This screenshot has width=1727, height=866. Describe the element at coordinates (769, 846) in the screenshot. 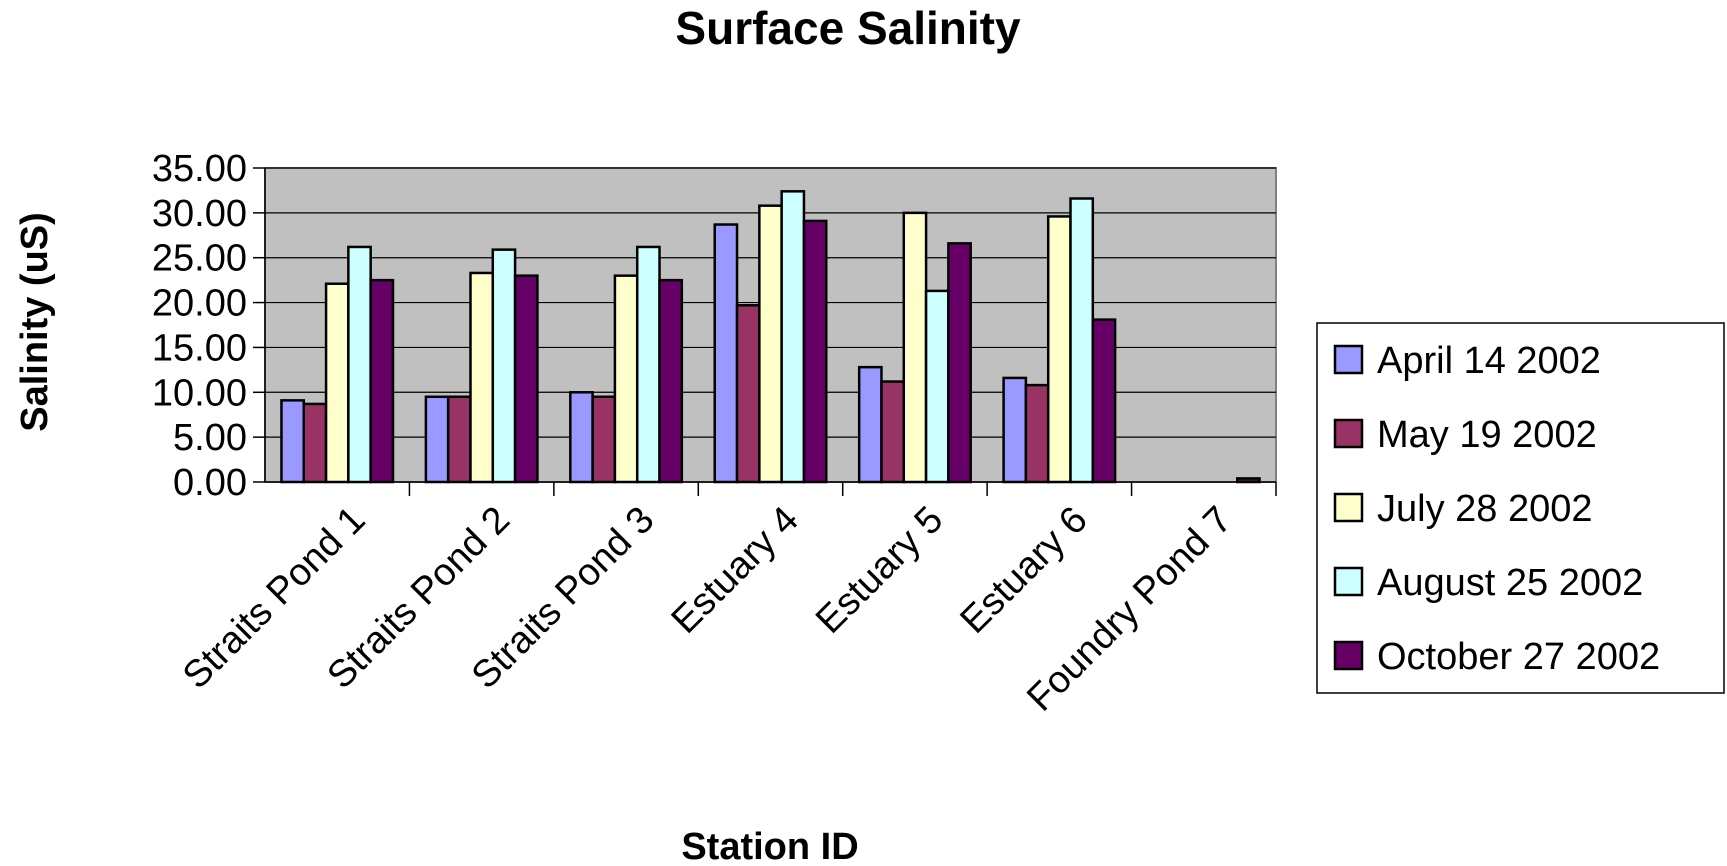

I see `x-axis-title: Station ID` at that location.